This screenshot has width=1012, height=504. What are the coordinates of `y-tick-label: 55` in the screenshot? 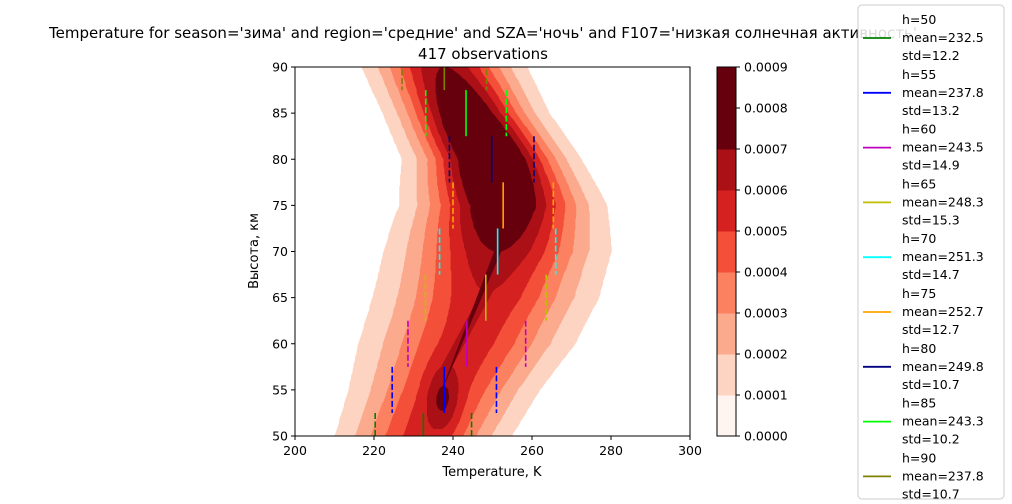 It's located at (280, 389).